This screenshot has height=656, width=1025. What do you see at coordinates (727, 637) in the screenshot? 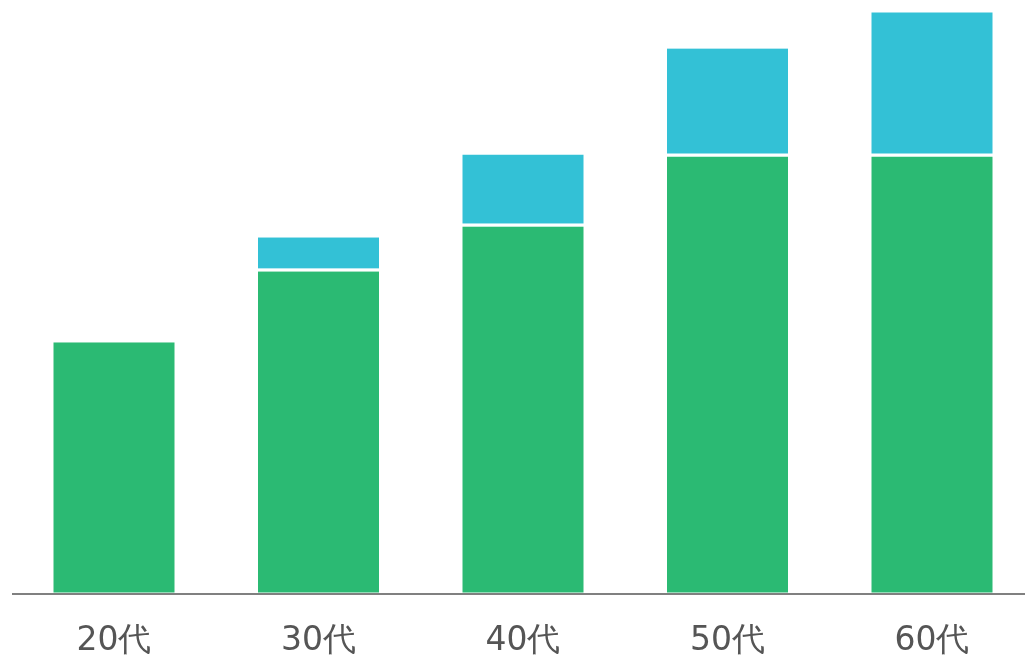
I see `x-tick-label: 50代` at bounding box center [727, 637].